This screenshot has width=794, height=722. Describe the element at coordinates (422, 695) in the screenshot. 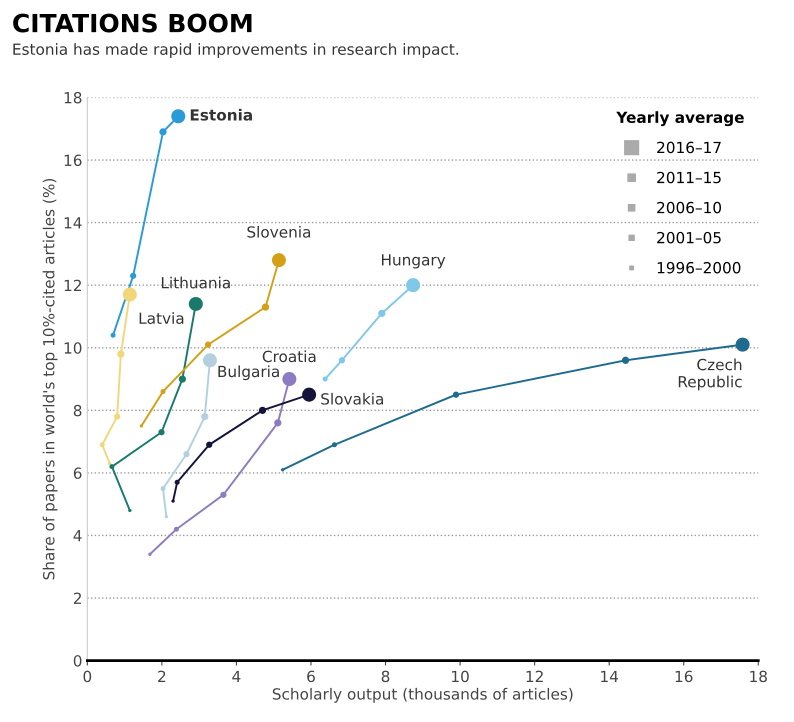

I see `x-axis-title: Scholarly output (thousands of articles)` at that location.